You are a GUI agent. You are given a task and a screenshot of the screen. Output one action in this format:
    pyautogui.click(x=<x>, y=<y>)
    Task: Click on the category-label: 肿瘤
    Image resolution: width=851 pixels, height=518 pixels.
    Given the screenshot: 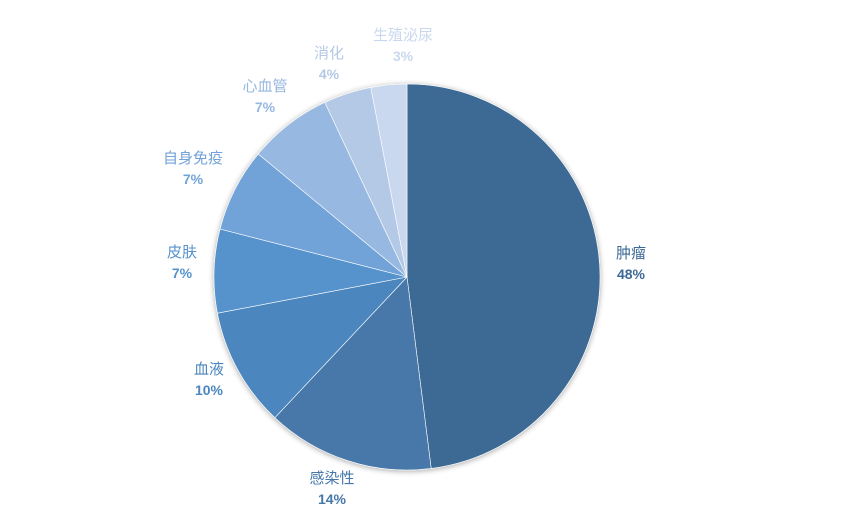 What is the action you would take?
    pyautogui.click(x=631, y=253)
    